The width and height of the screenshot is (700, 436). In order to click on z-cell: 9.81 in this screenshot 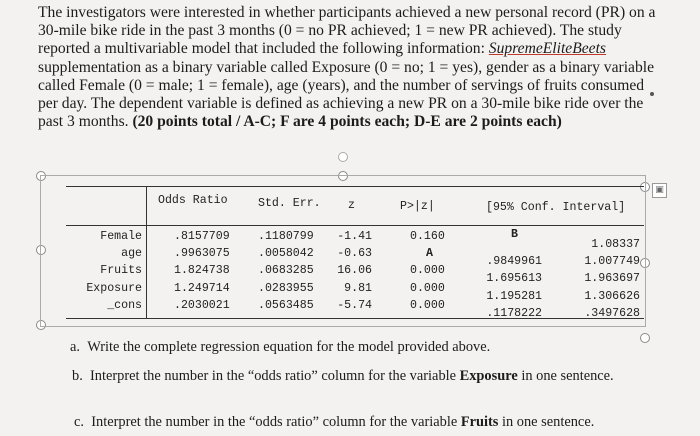, I will do `click(358, 288)`.